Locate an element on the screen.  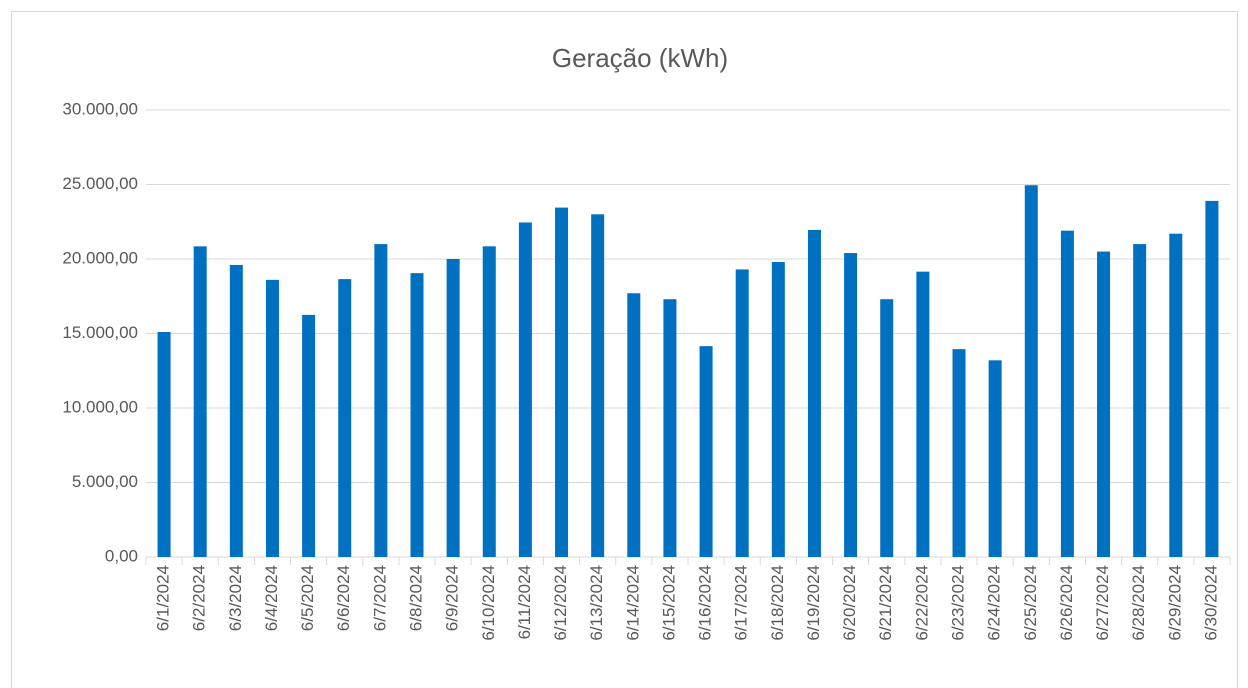
x-tick-label: 6/21/2024 is located at coordinates (885, 603).